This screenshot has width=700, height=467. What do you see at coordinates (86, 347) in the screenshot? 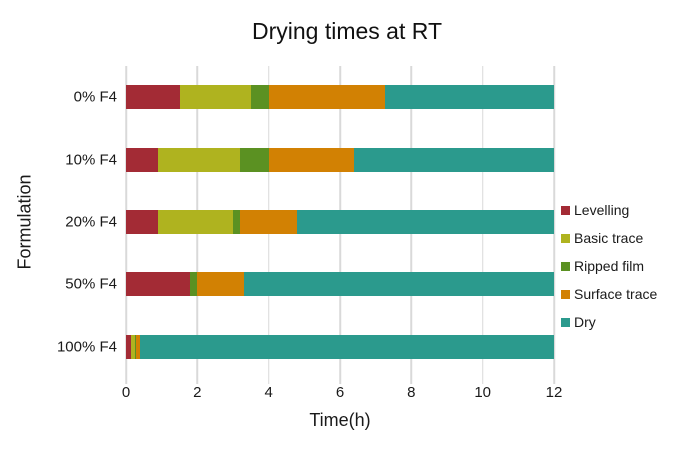
I see `category-label: 100% F4` at bounding box center [86, 347].